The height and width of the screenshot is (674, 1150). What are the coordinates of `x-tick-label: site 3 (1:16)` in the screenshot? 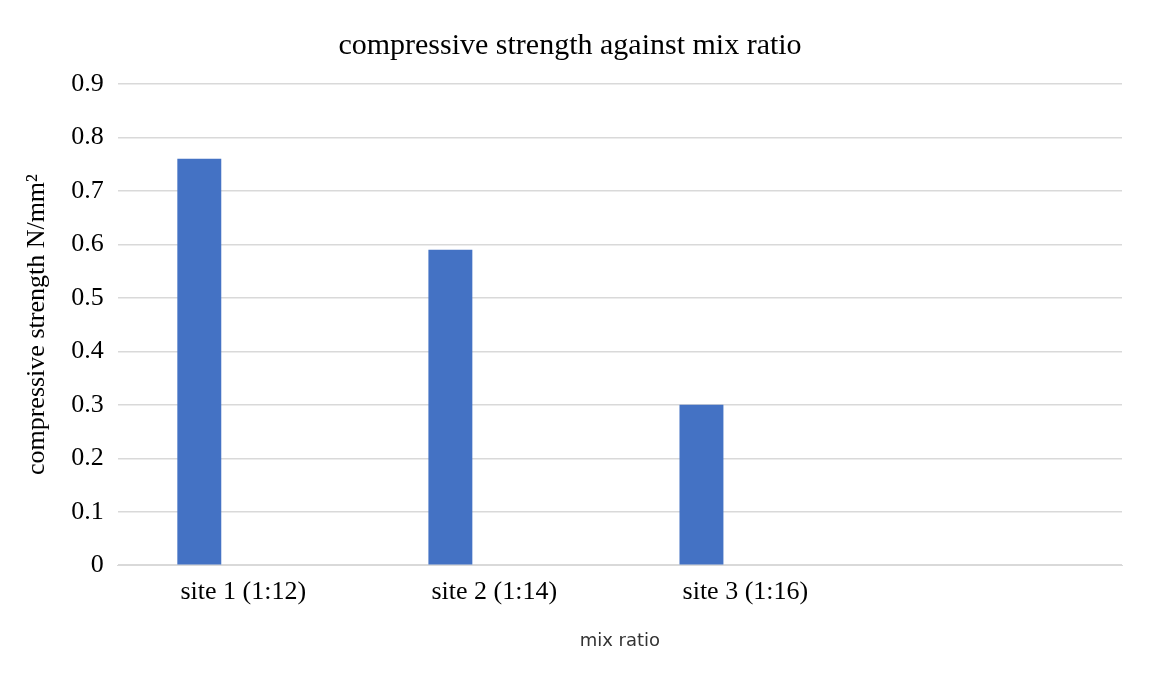 It's located at (745, 590).